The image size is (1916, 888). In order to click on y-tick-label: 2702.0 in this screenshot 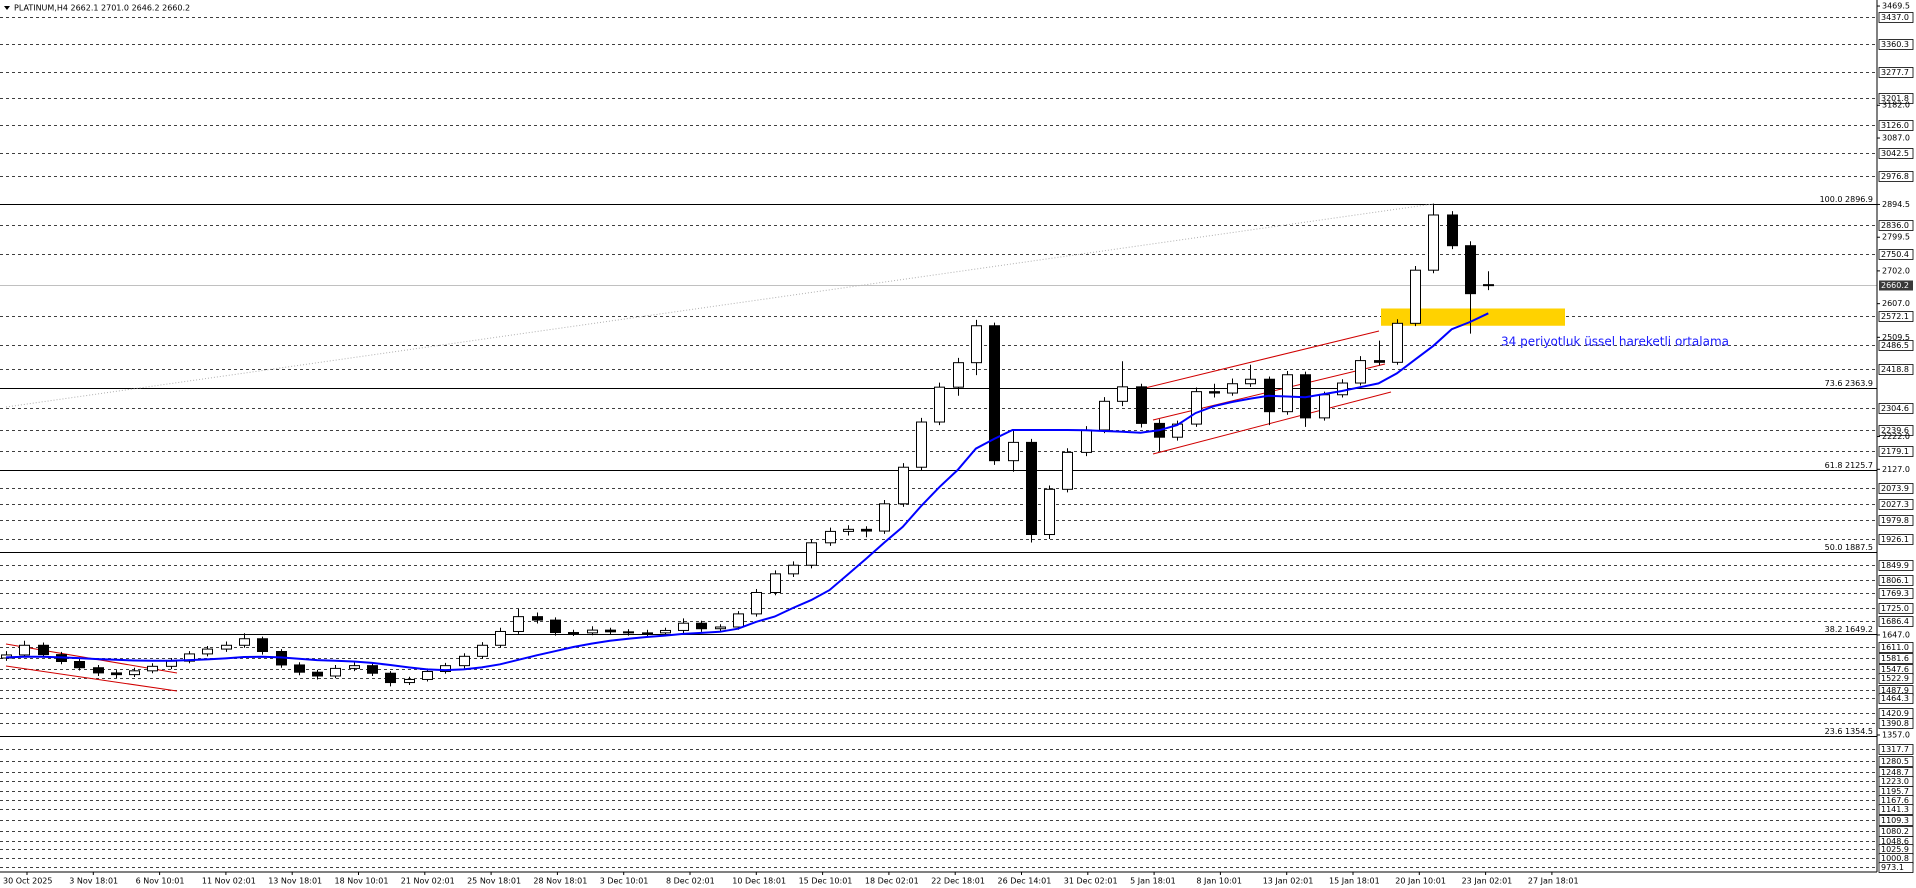, I will do `click(1896, 270)`.